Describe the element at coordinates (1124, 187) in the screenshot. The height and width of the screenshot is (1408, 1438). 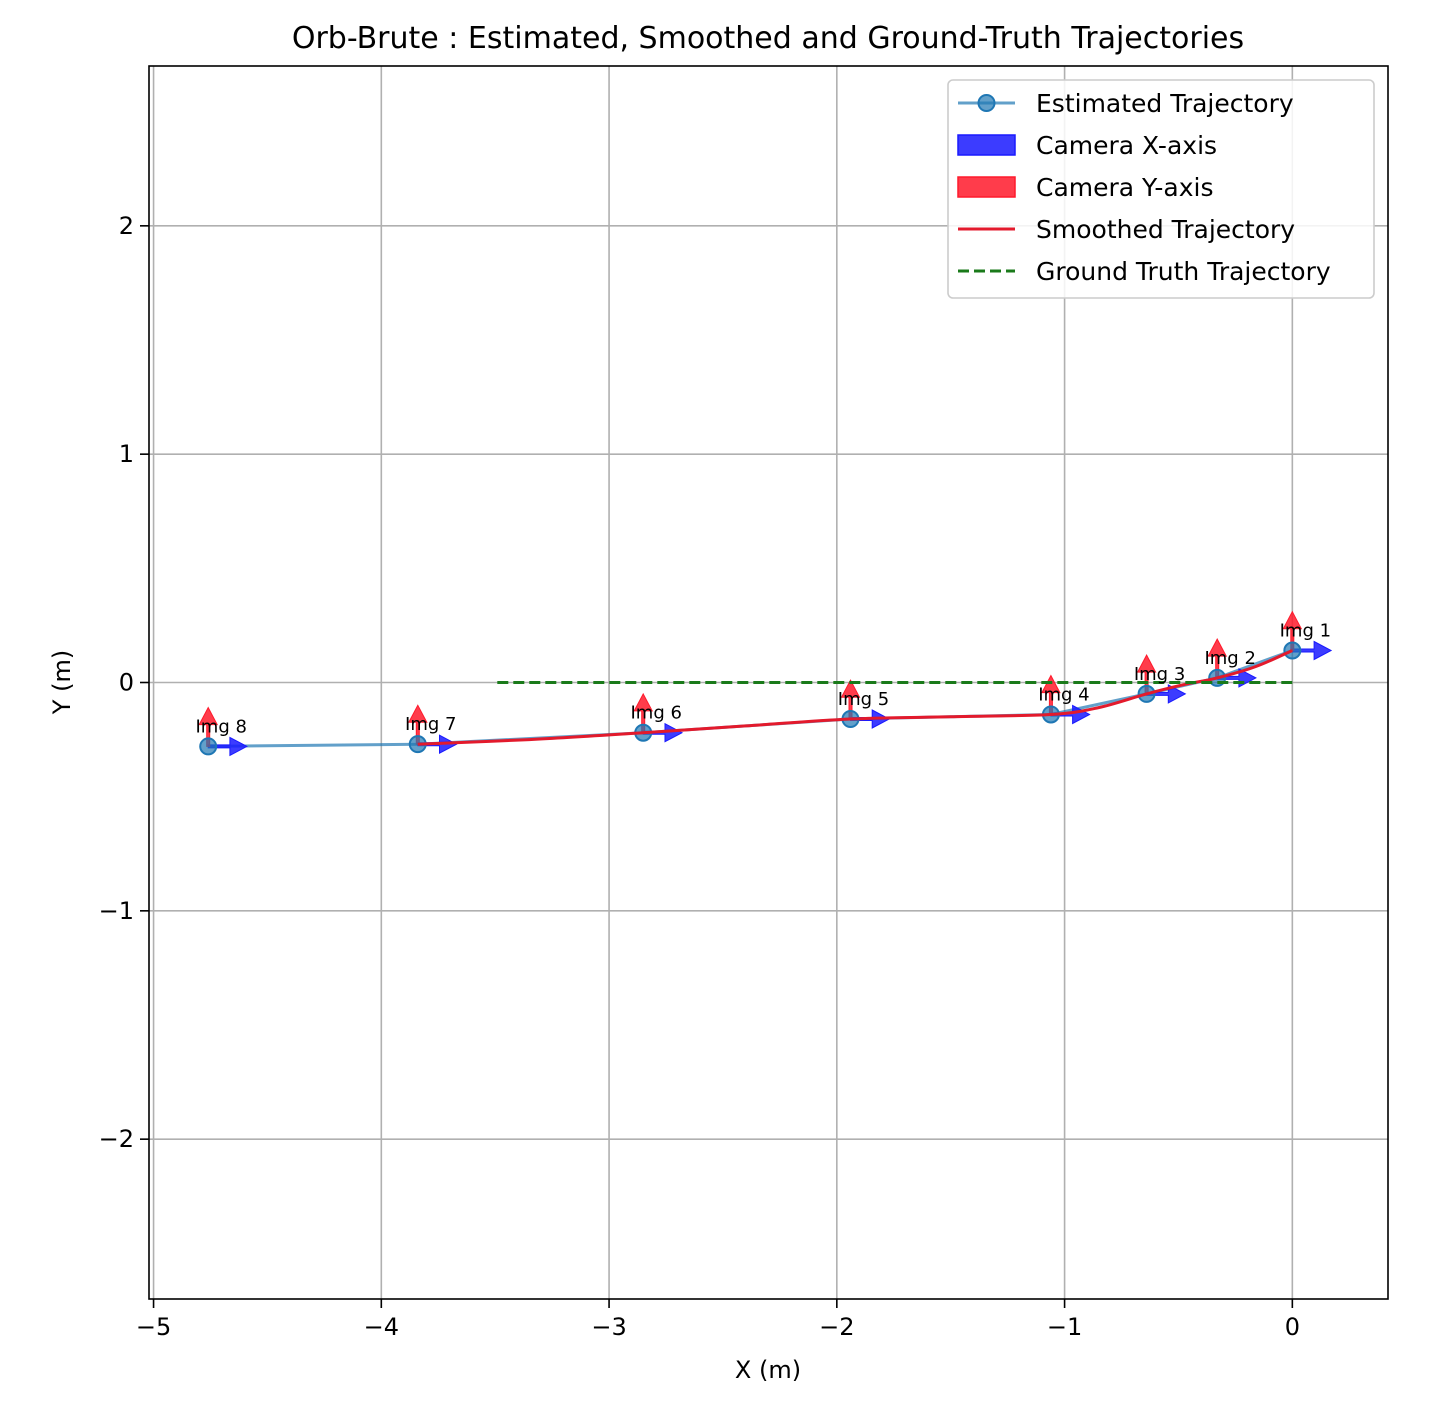
I see `legend-entry-label: Camera Y-axis` at that location.